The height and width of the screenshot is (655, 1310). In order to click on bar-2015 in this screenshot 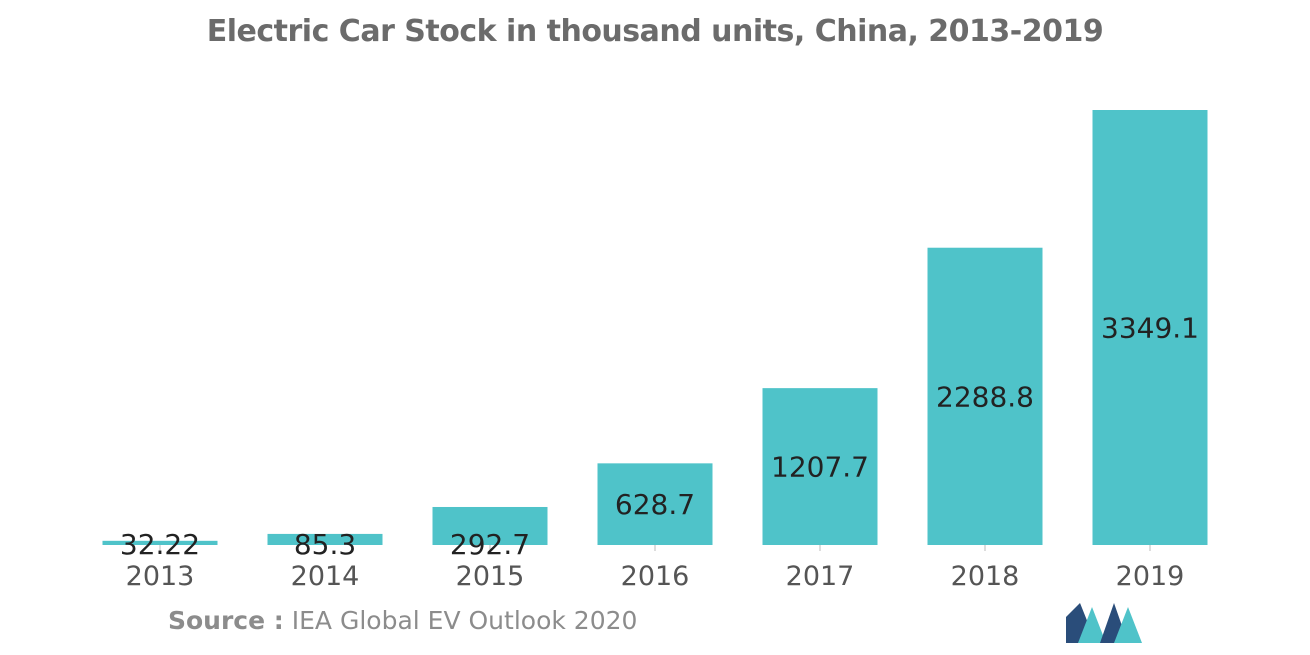, I will do `click(490, 525)`.